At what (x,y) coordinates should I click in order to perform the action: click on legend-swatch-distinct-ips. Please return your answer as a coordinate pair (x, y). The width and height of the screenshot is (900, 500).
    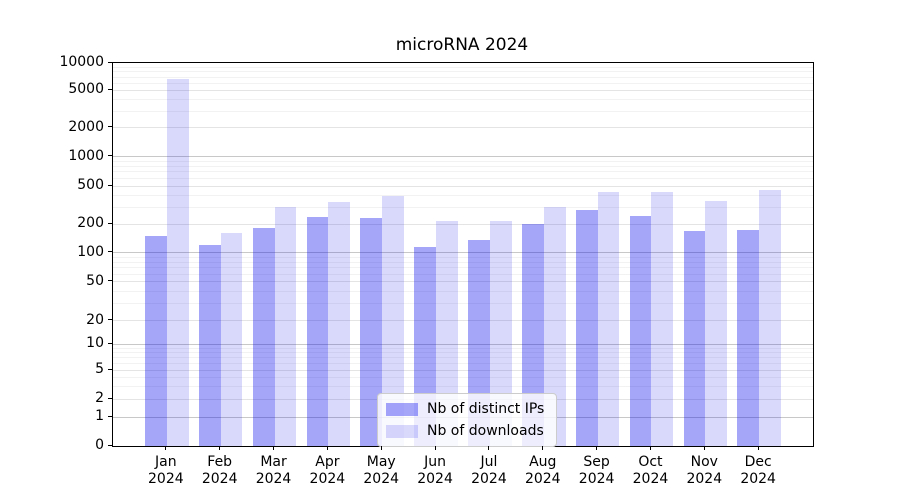
    Looking at the image, I should click on (402, 409).